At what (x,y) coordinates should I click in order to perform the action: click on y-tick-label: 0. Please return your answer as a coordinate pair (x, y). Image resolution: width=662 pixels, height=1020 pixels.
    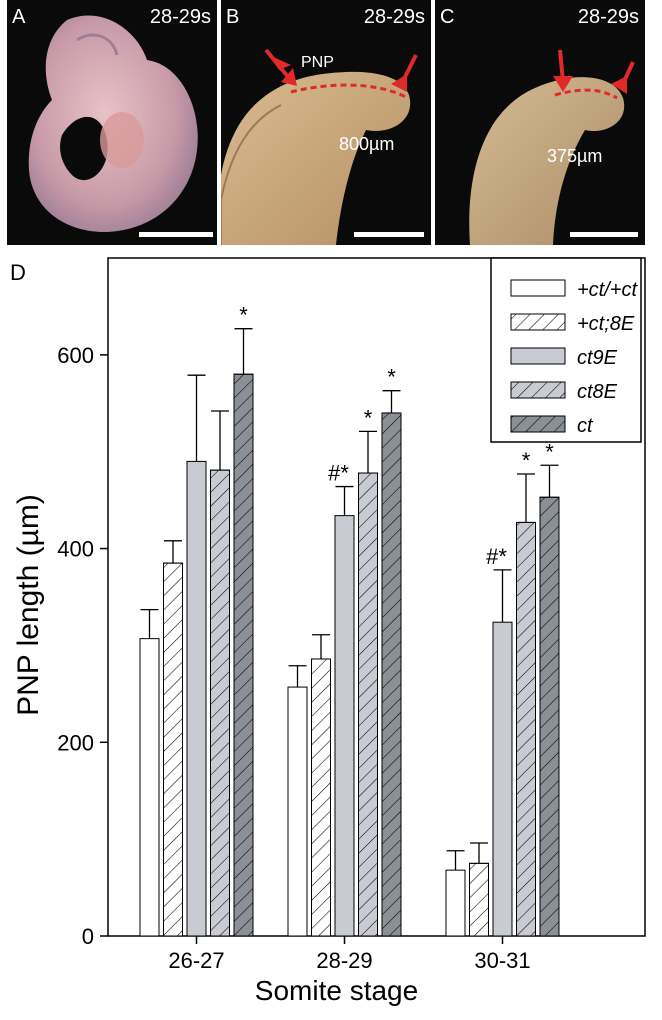
    Looking at the image, I should click on (88, 936).